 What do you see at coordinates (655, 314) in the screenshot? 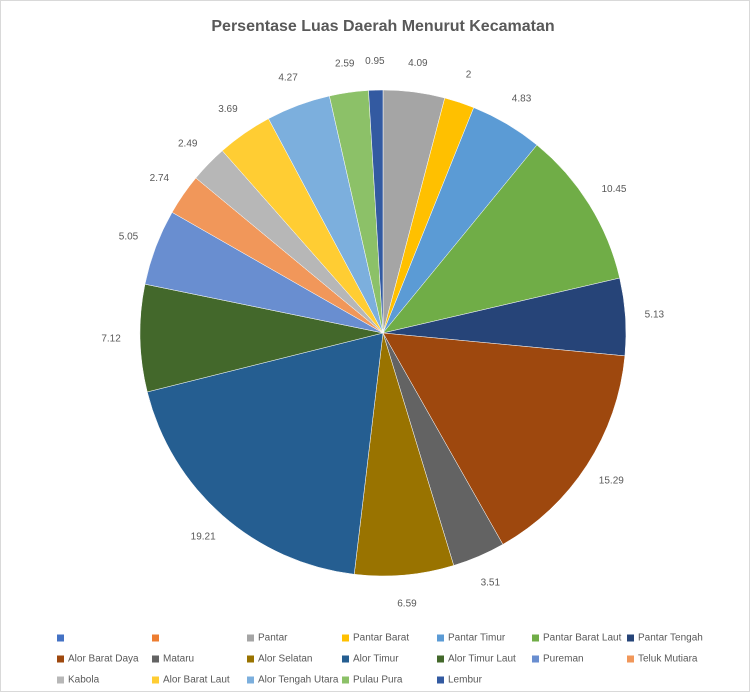
I see `data-label: 5.13` at bounding box center [655, 314].